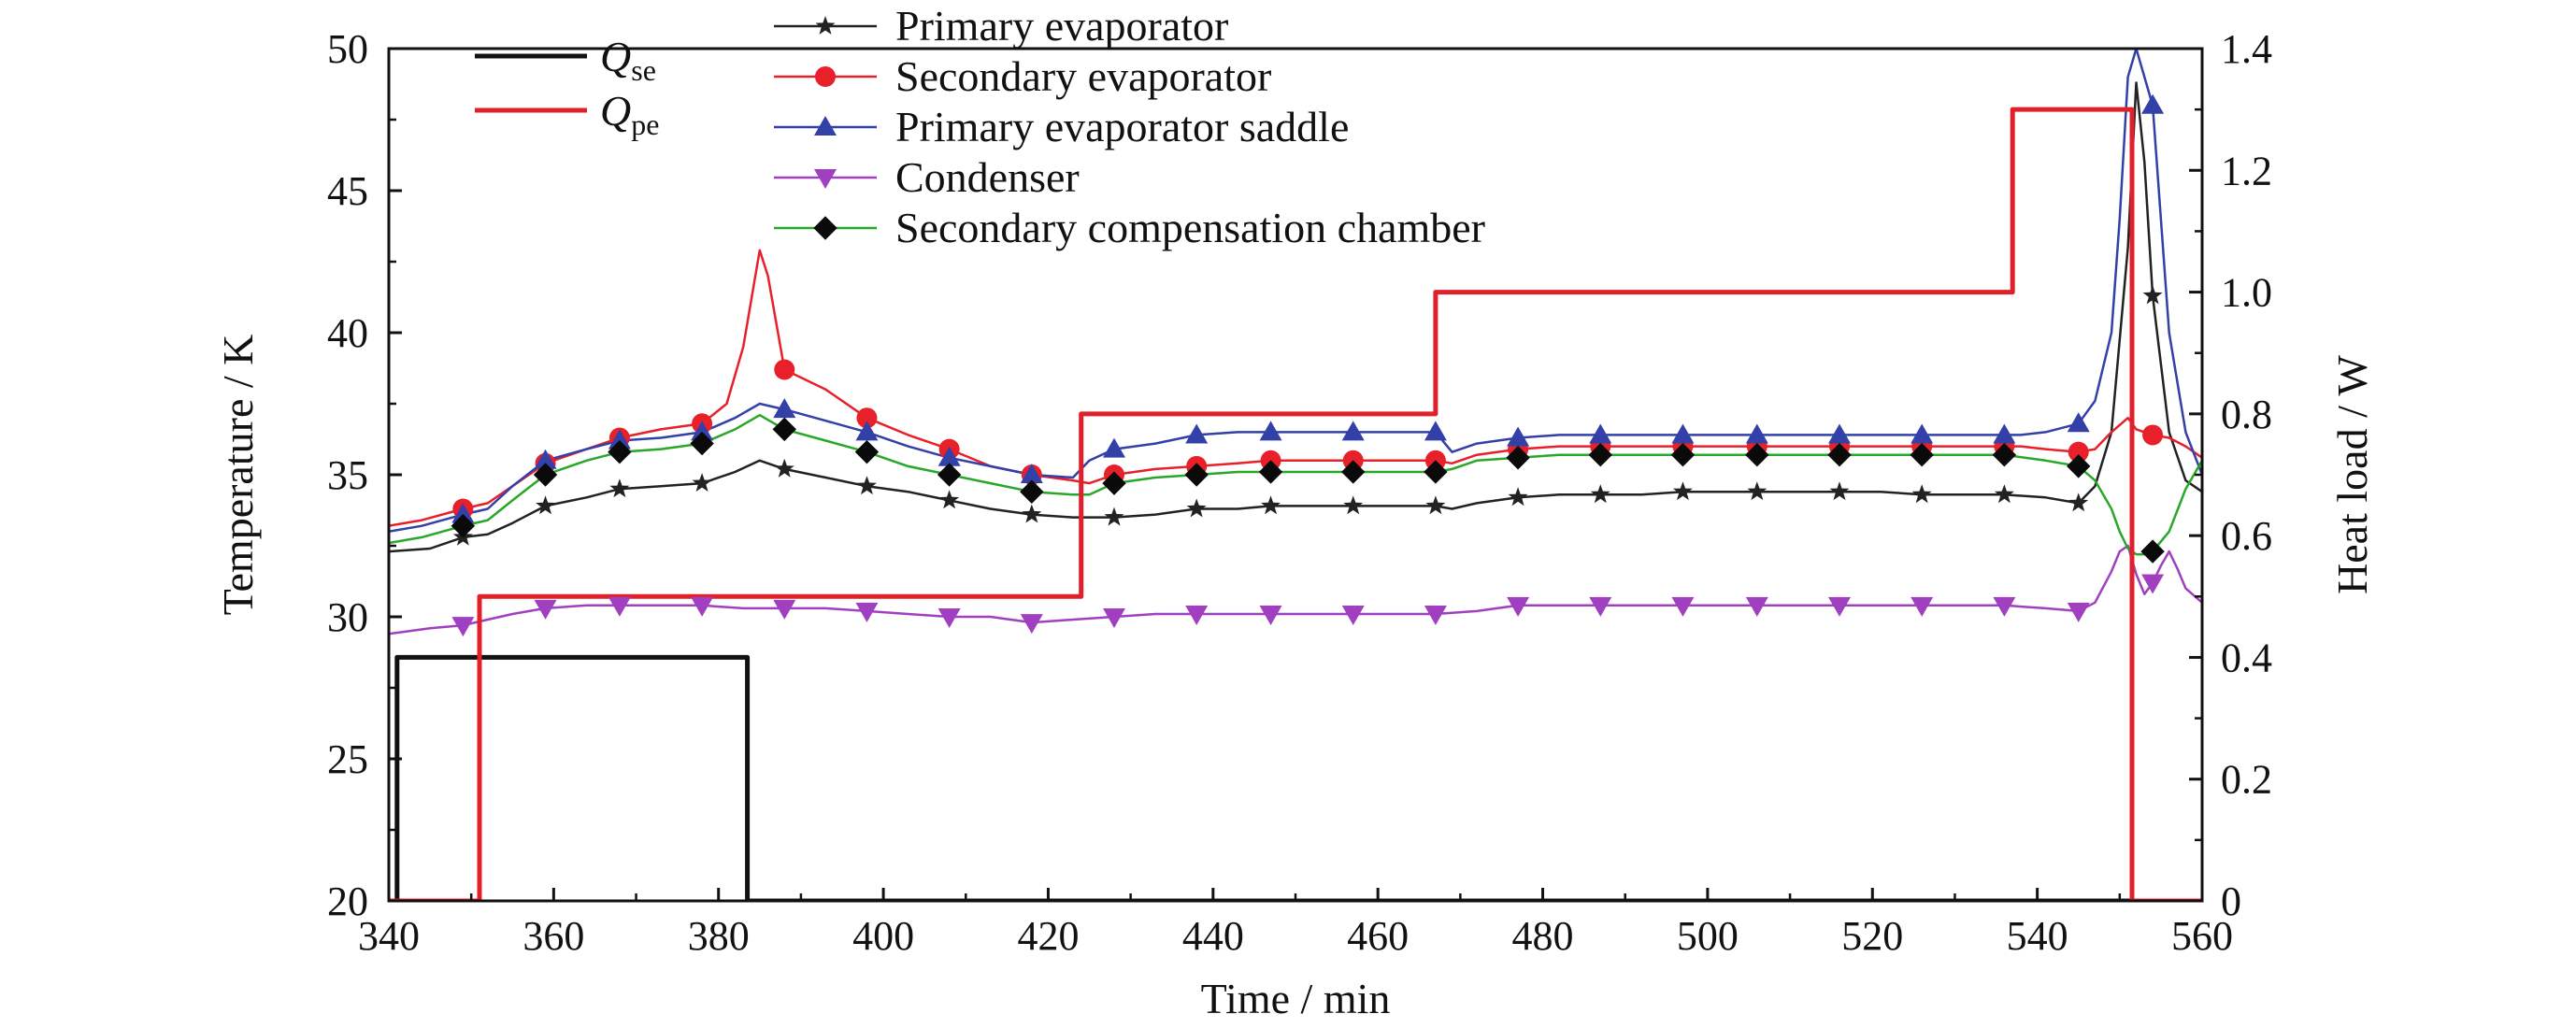 The image size is (2576, 1028). What do you see at coordinates (2037, 936) in the screenshot?
I see `x-tick-label: 540` at bounding box center [2037, 936].